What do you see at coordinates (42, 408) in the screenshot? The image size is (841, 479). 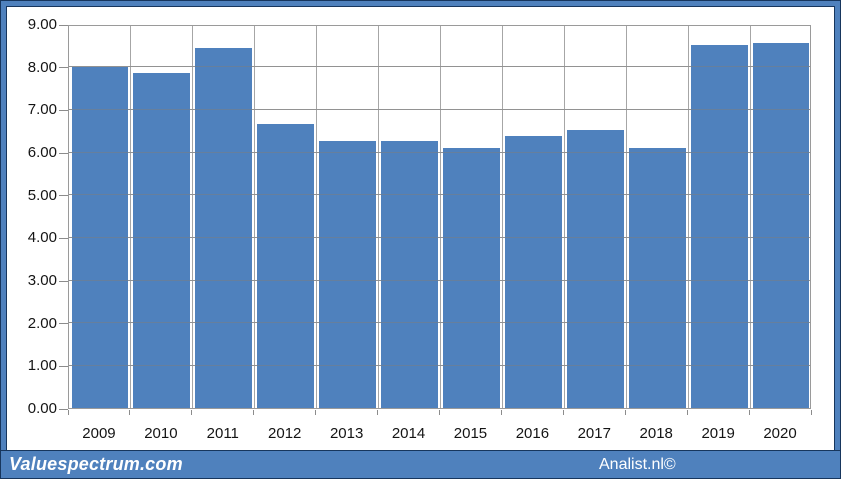 I see `y-tick-label: 0.00` at bounding box center [42, 408].